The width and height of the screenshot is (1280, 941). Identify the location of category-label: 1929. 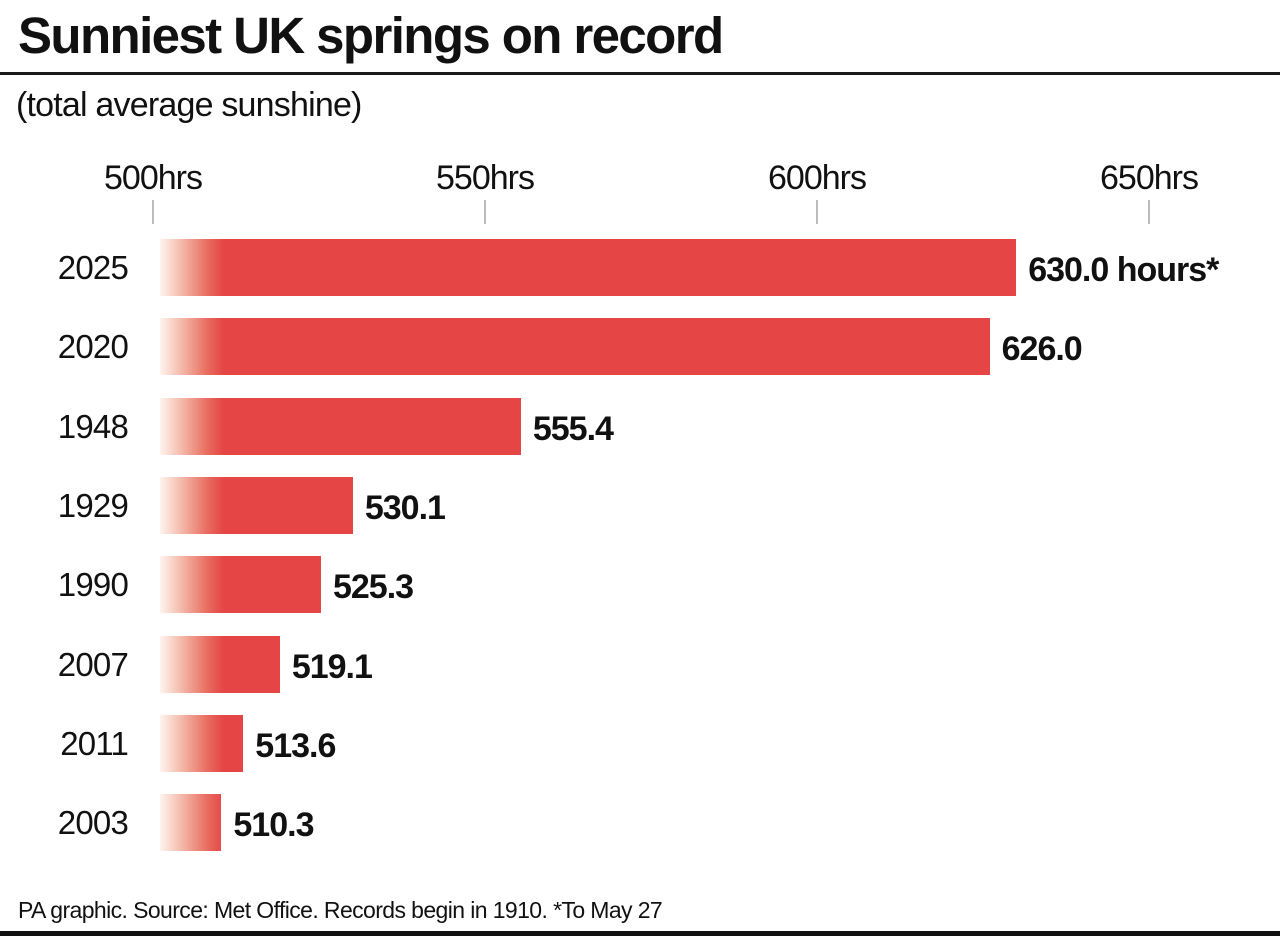
(93, 505).